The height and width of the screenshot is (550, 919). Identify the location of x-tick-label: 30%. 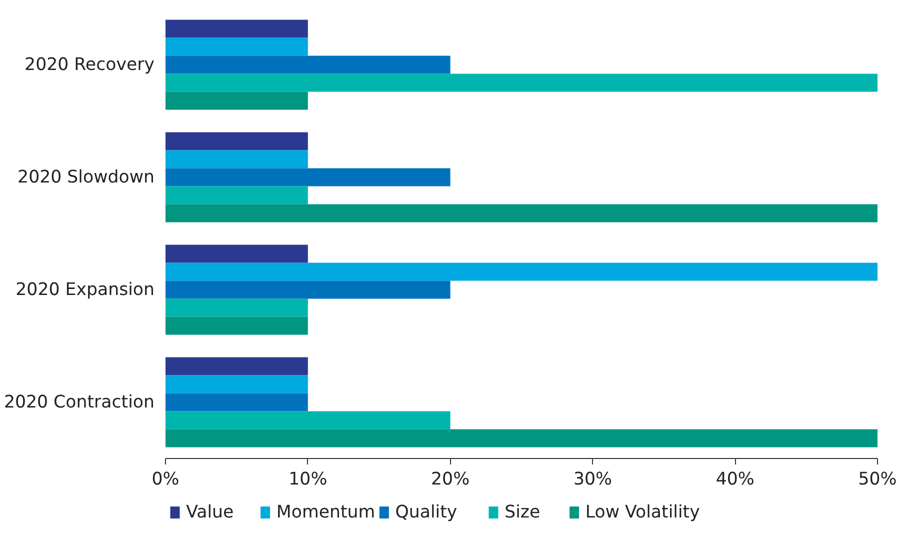
(592, 480).